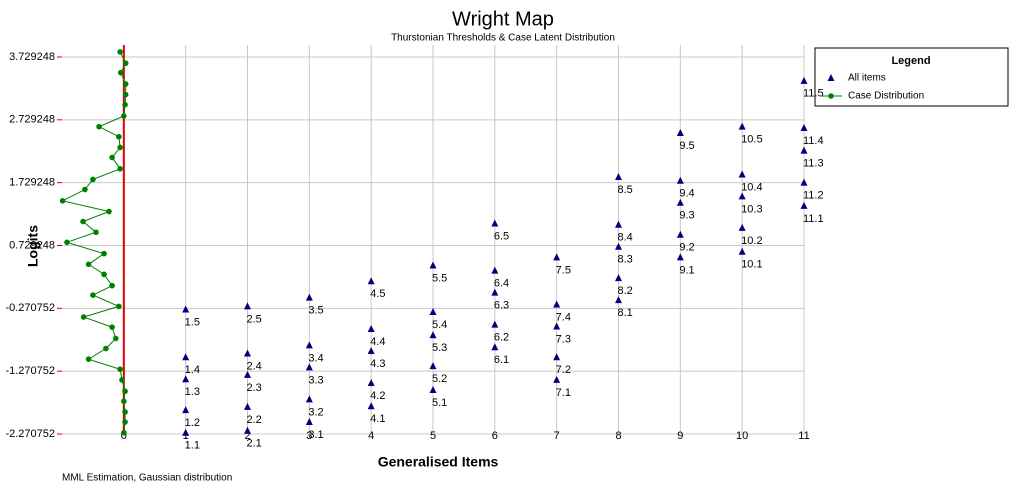  I want to click on x-tick-label: 11, so click(803, 436).